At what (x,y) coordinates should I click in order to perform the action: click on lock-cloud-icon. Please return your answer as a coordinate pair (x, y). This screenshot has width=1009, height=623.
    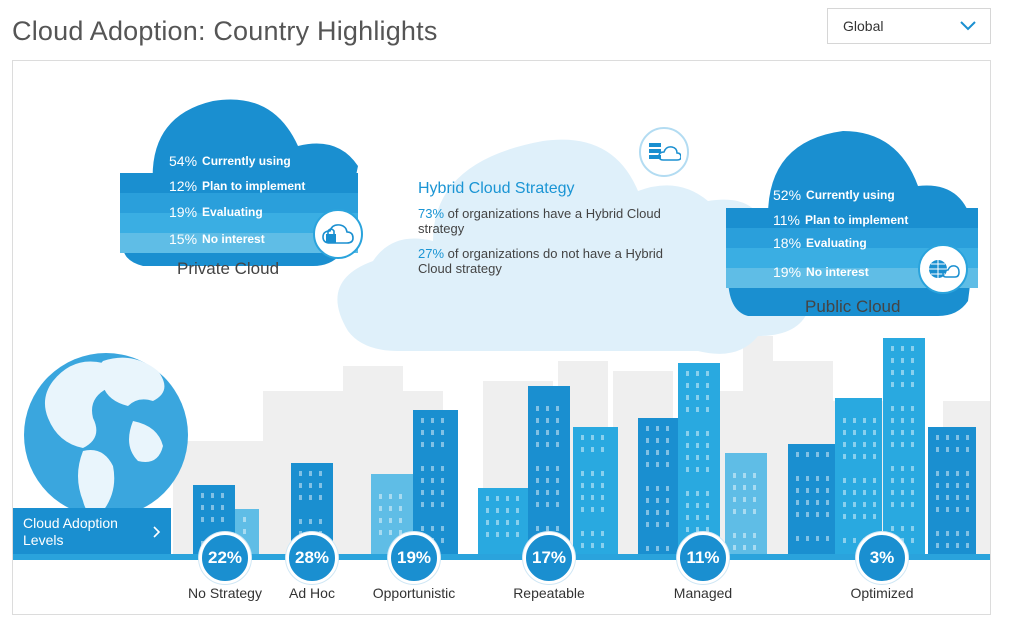
    Looking at the image, I should click on (338, 234).